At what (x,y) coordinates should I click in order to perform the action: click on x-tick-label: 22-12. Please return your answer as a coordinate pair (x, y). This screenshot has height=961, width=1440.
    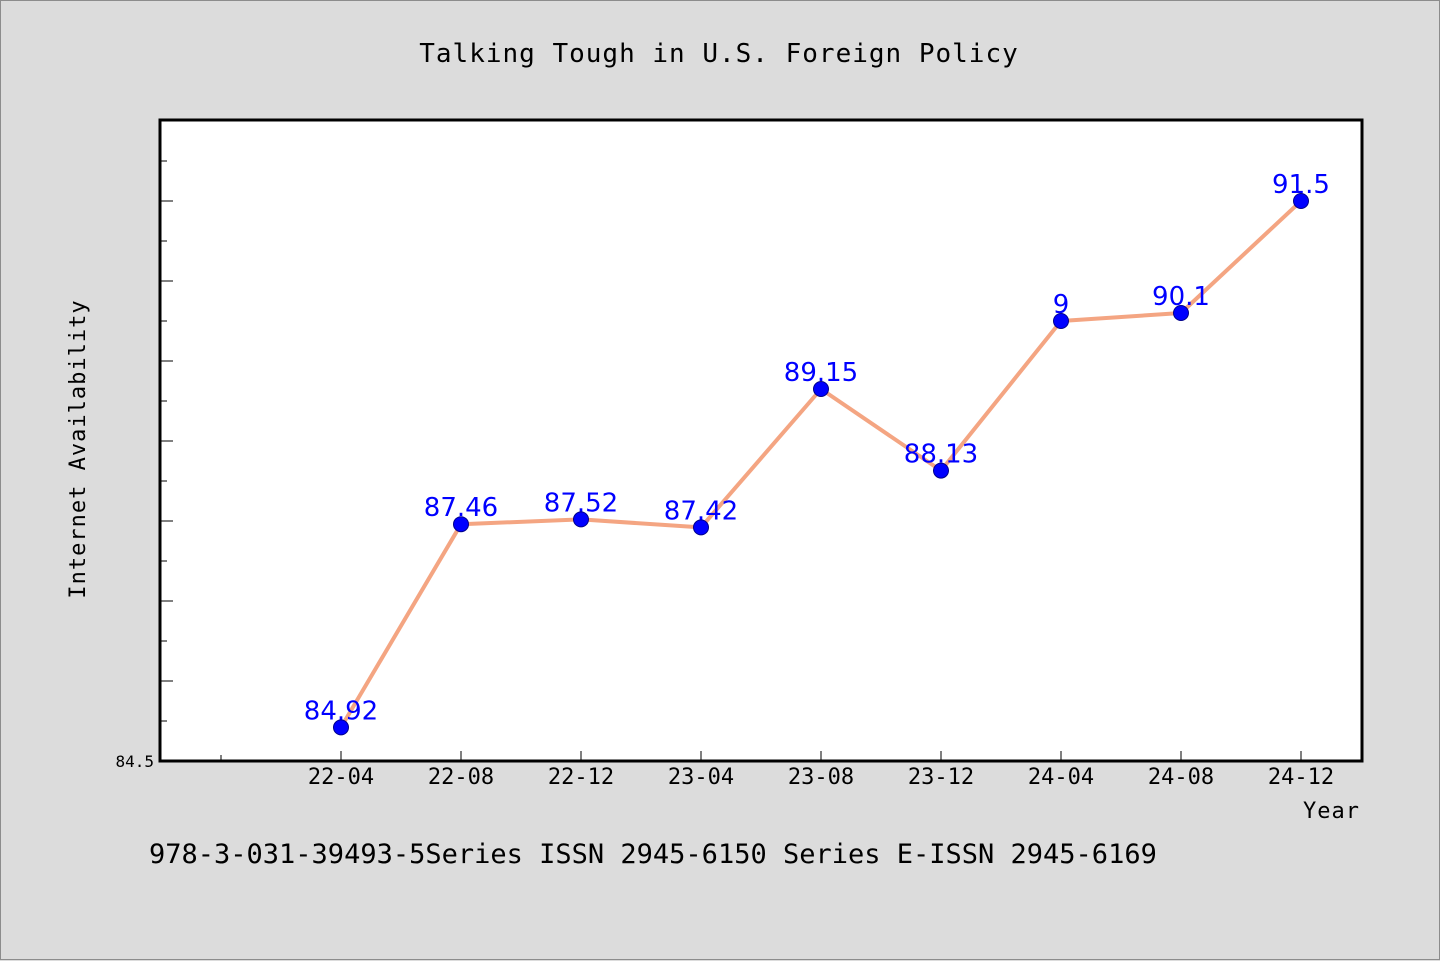
    Looking at the image, I should click on (581, 777).